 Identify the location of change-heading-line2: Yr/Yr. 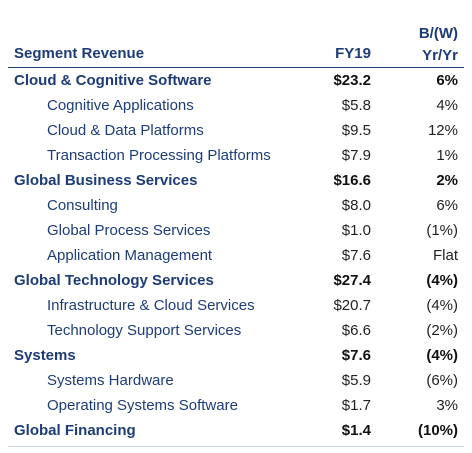
(440, 55).